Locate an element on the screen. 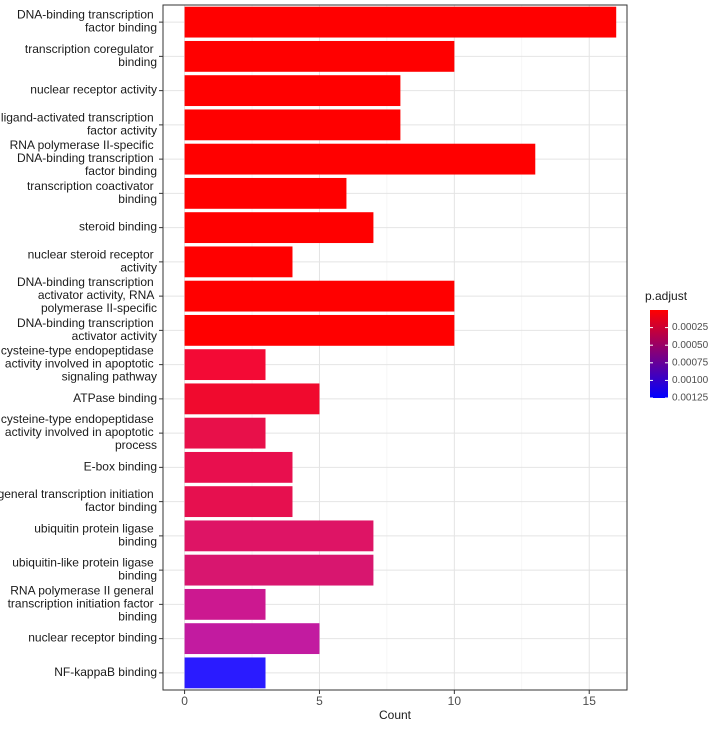 Image resolution: width=709 pixels, height=730 pixels. y-tick-label: ubiquitin protein ligase binding is located at coordinates (95, 535).